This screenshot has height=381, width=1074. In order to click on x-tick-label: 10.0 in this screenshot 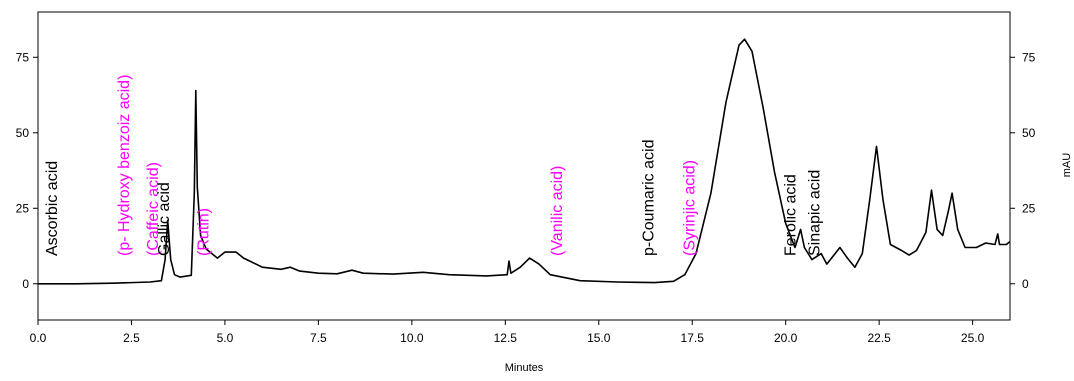, I will do `click(412, 338)`.